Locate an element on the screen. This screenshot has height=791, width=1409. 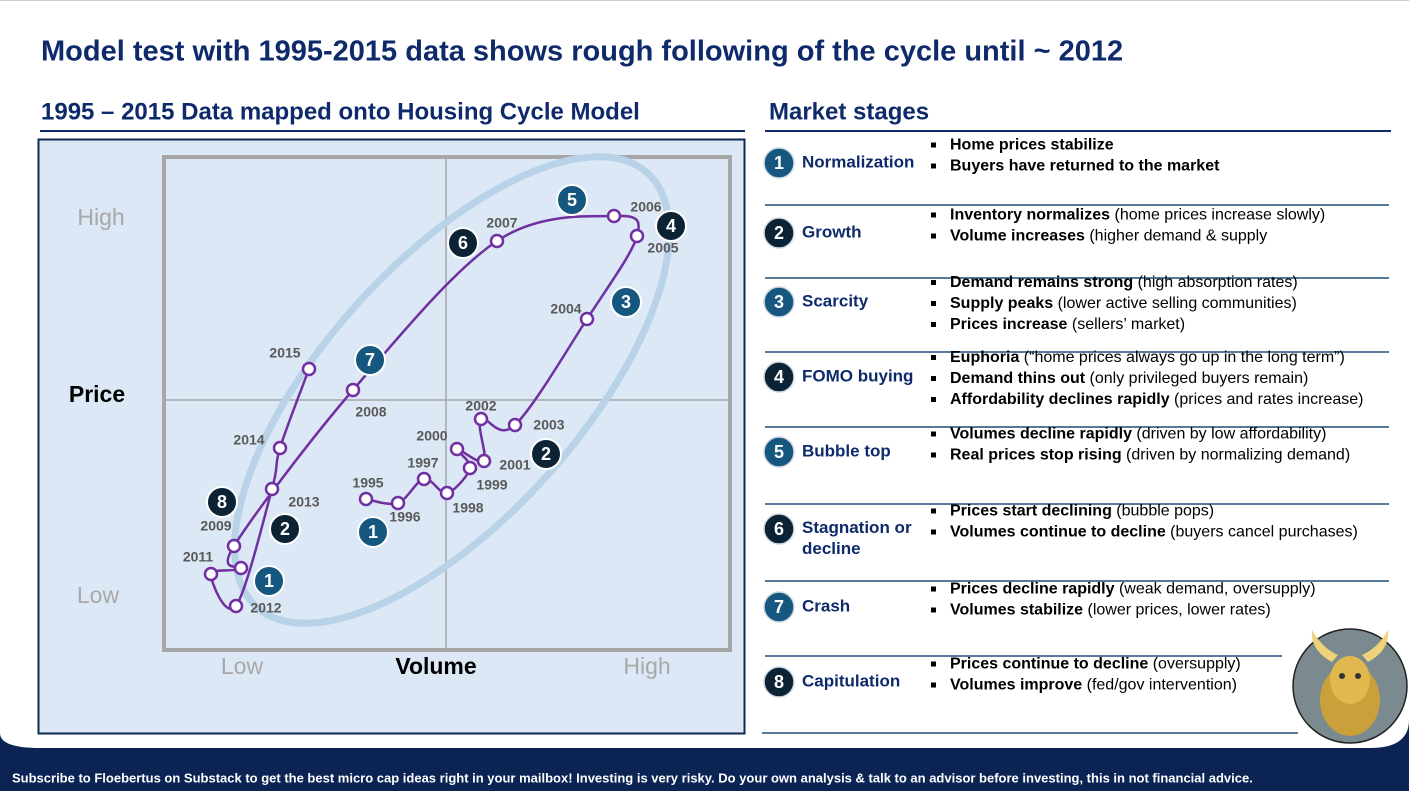
bullet-detail: (weak demand, oversupply) is located at coordinates (1215, 589).